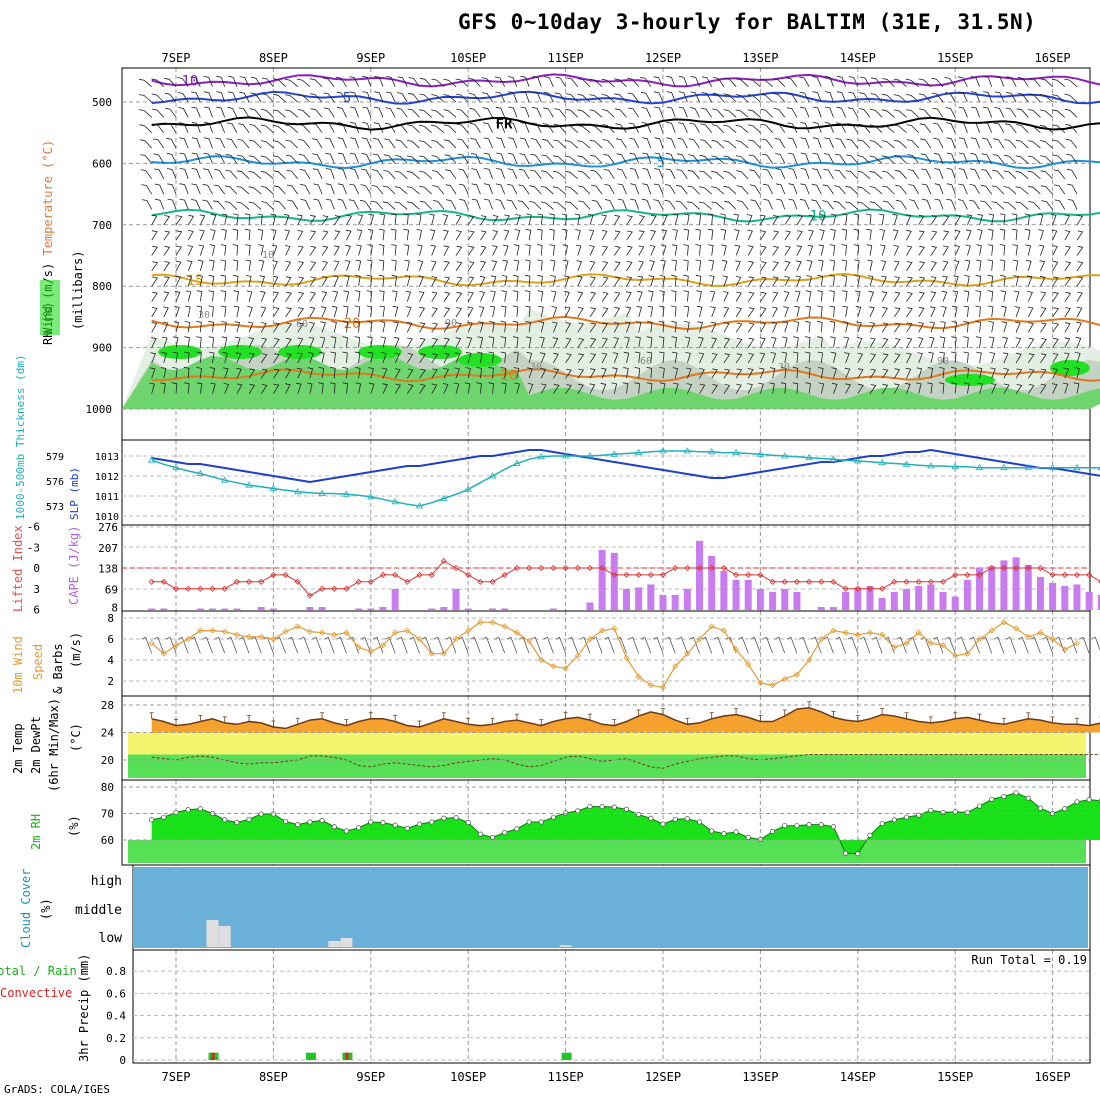 Image resolution: width=1100 pixels, height=1100 pixels. I want to click on precip-tick-label: 0.4, so click(116, 1016).